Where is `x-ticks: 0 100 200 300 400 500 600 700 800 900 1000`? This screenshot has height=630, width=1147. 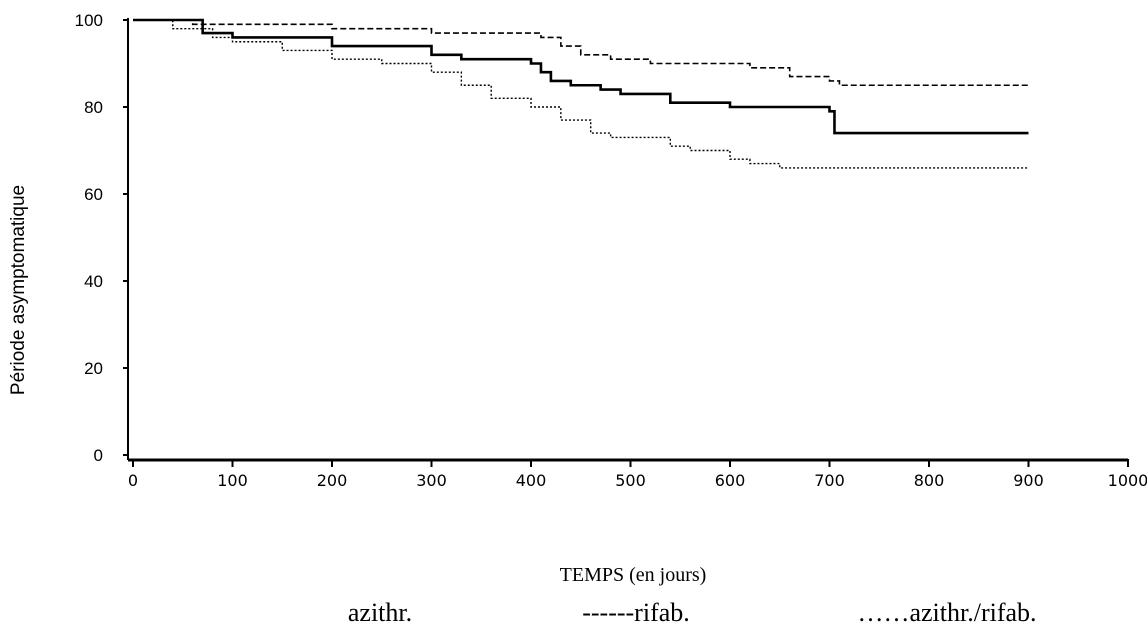
x-ticks: 0 100 200 300 400 500 600 700 800 900 1000 is located at coordinates (637, 474).